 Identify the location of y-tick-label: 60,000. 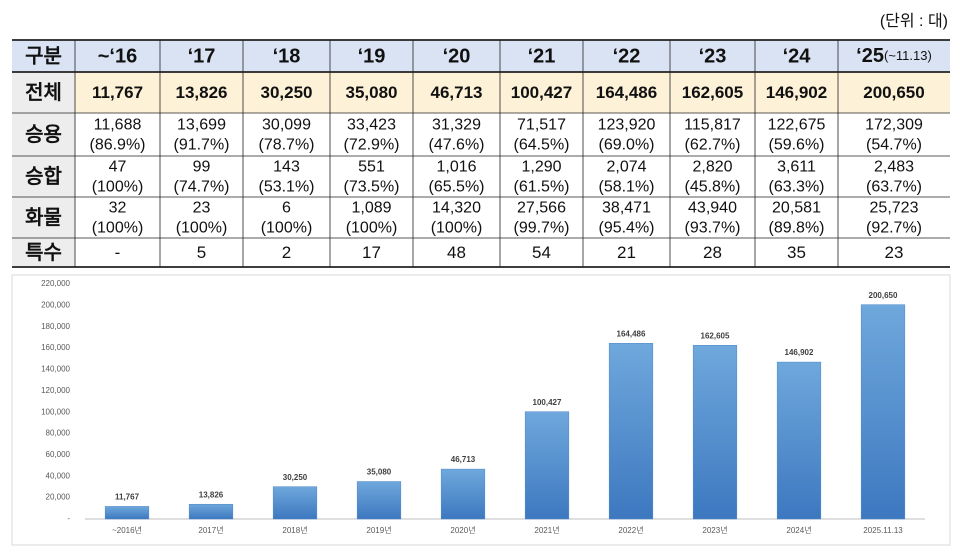
(58, 454).